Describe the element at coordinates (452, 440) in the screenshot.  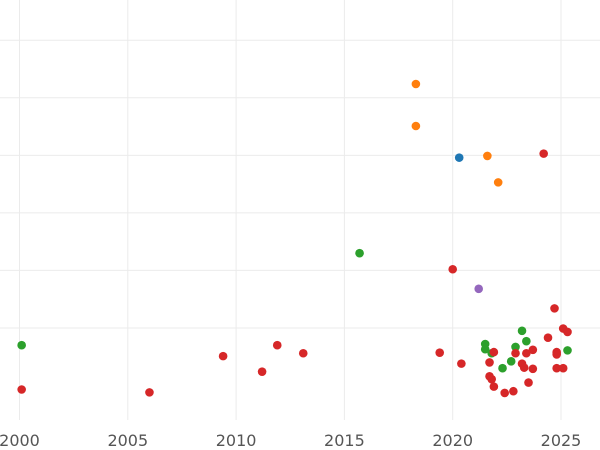
I see `x-tick-label-2020: 2020` at that location.